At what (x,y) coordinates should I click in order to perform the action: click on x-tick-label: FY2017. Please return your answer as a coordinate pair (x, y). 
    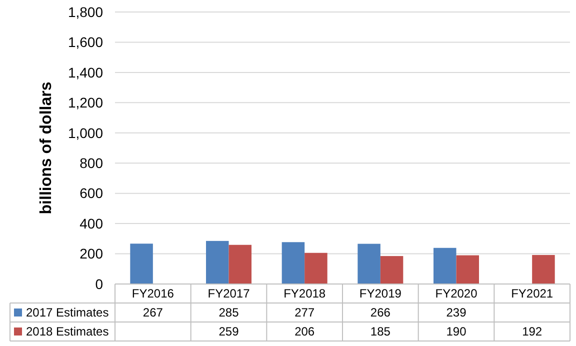
    Looking at the image, I should click on (229, 293).